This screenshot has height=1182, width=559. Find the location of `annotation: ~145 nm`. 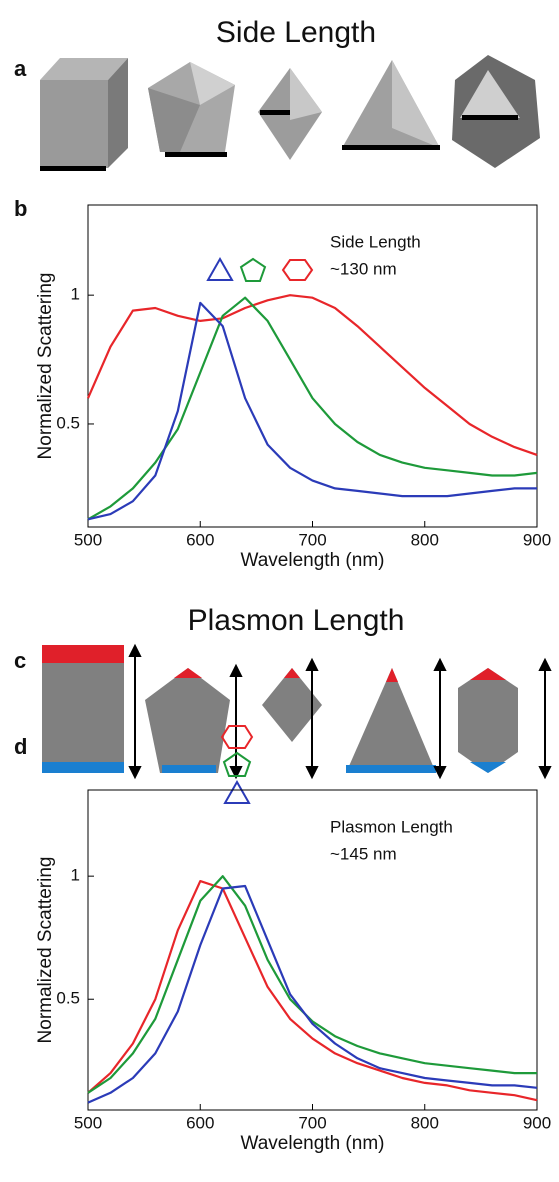

annotation: ~145 nm is located at coordinates (363, 853).